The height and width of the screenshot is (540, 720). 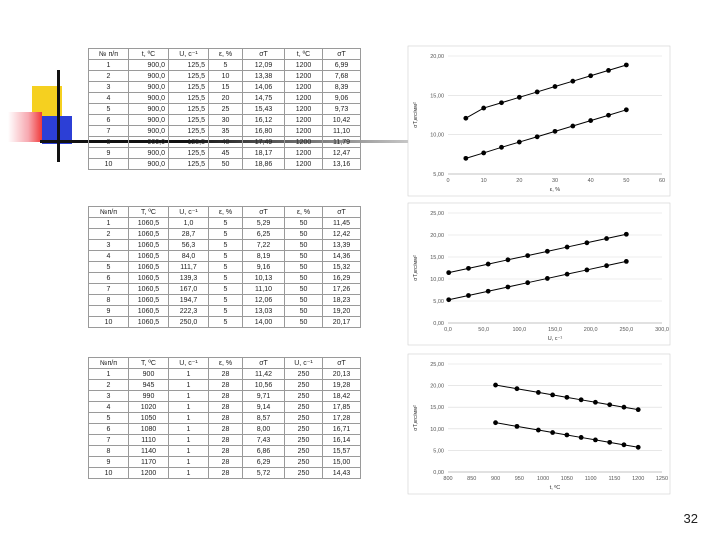 I want to click on table-cell: 15,43, so click(x=263, y=109).